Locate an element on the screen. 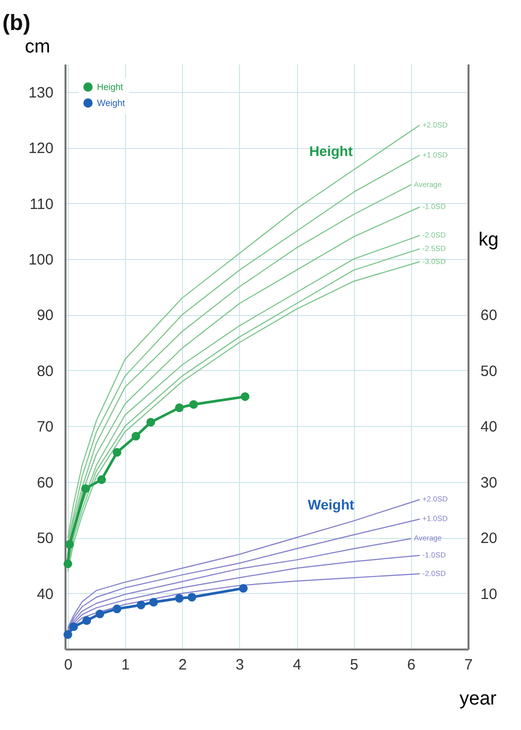 The height and width of the screenshot is (730, 521). y2-tick-label: 20 is located at coordinates (489, 539).